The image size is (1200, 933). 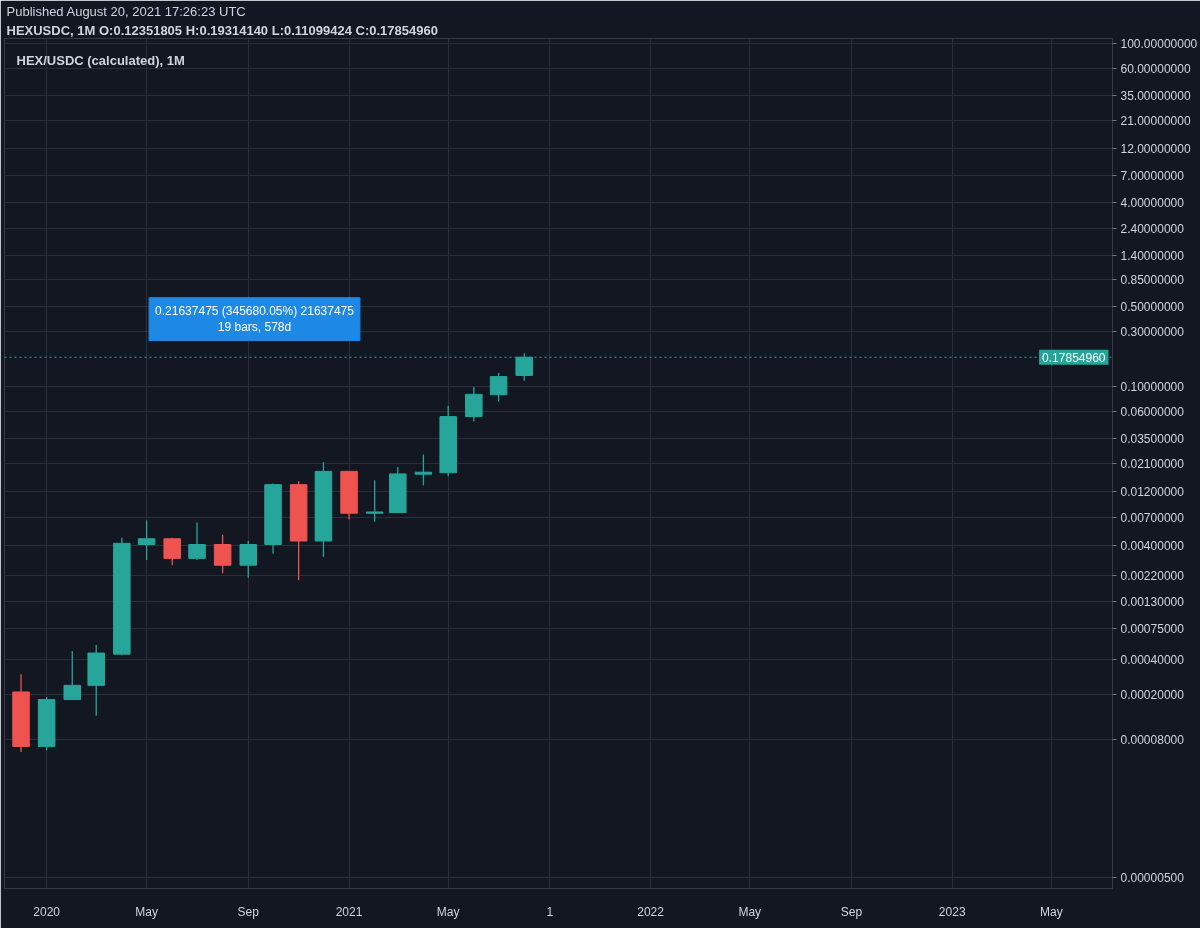 What do you see at coordinates (1152, 491) in the screenshot?
I see `y-tick-label: 0.01200000` at bounding box center [1152, 491].